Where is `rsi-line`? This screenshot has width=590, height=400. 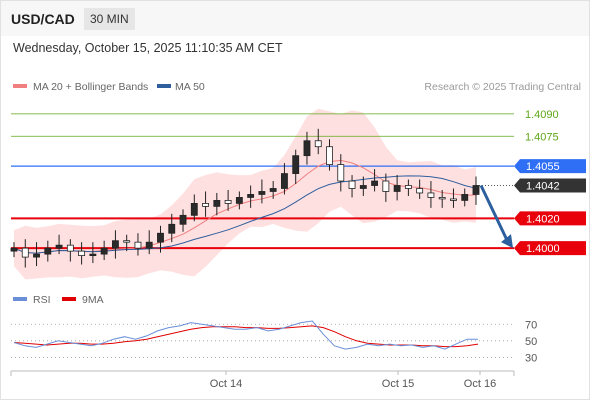 rsi-line is located at coordinates (245, 335).